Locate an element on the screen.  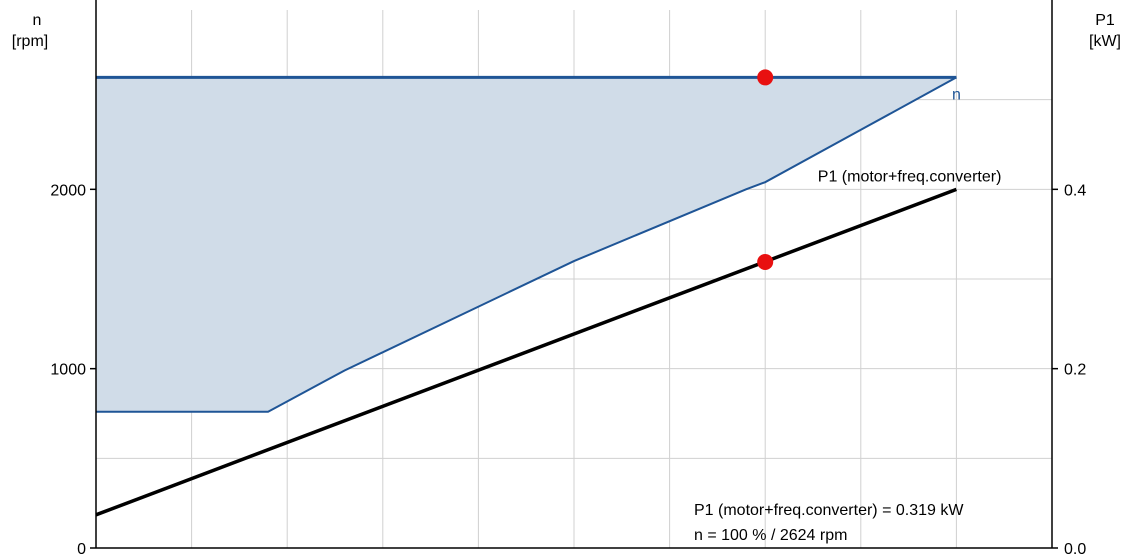
operating-point-n is located at coordinates (765, 77).